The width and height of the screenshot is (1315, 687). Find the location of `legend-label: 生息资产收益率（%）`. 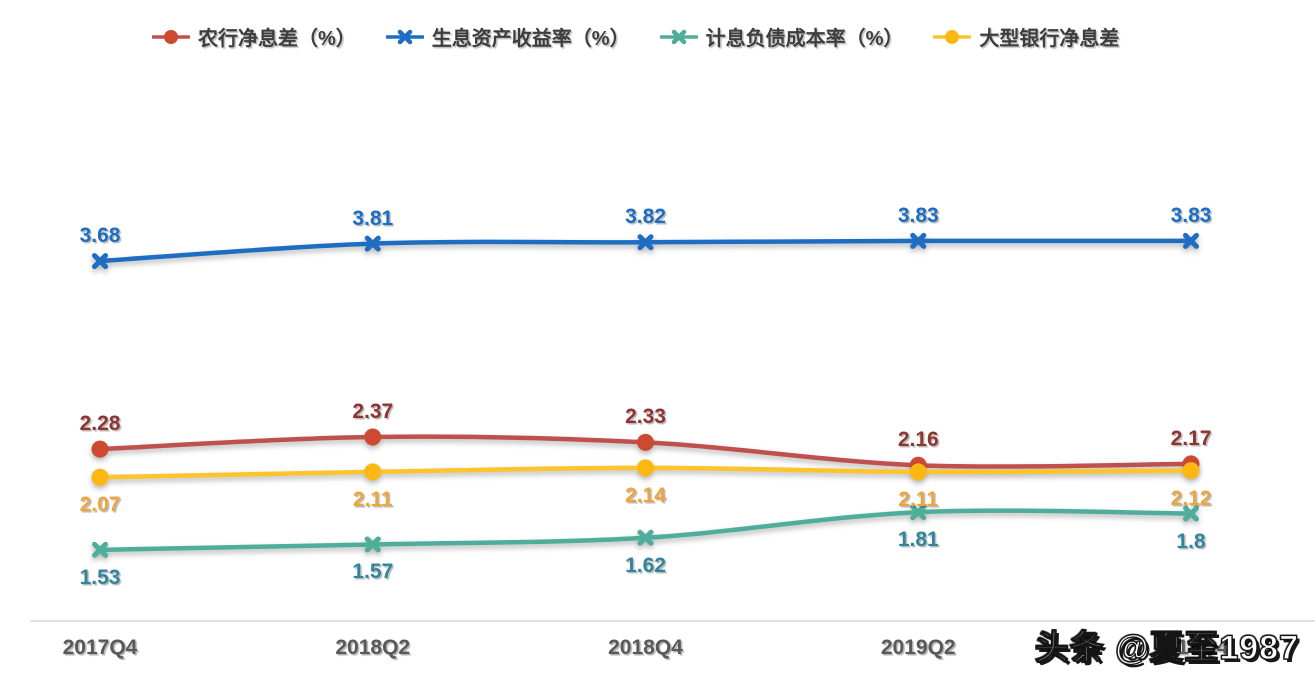

legend-label: 生息资产收益率（%） is located at coordinates (530, 39).